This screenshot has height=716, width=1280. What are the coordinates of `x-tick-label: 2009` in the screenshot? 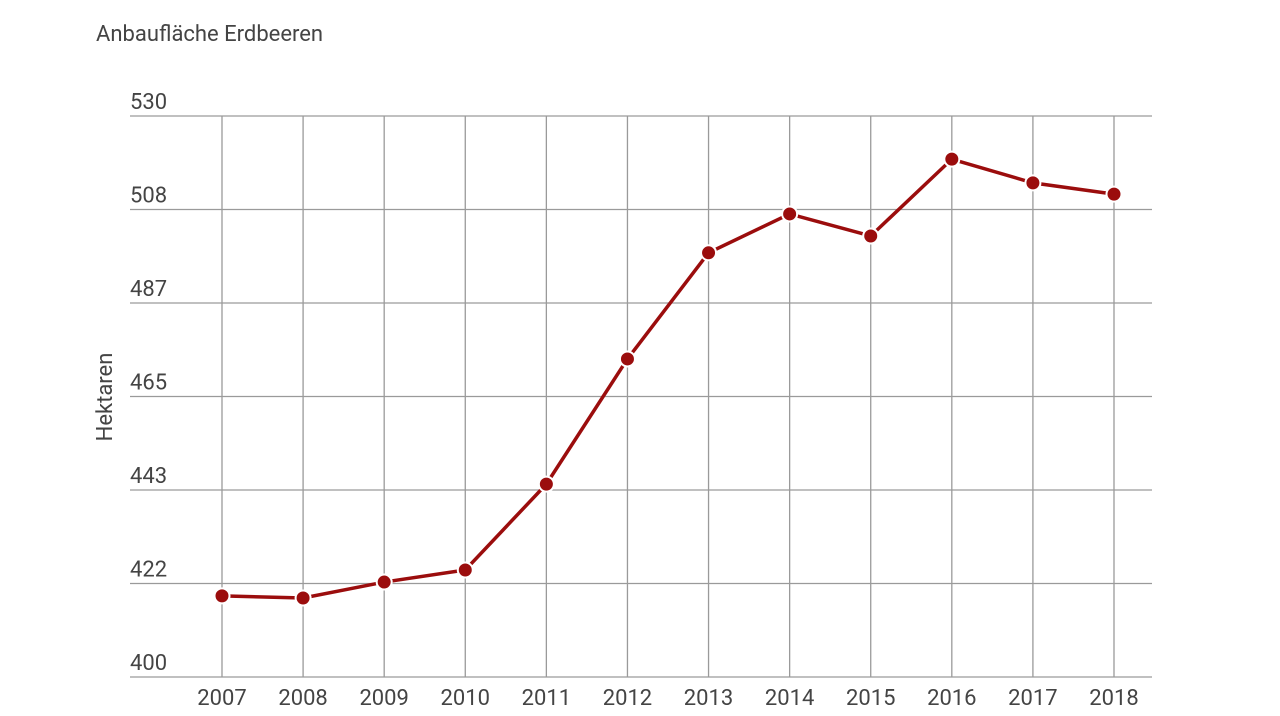 It's located at (383, 698).